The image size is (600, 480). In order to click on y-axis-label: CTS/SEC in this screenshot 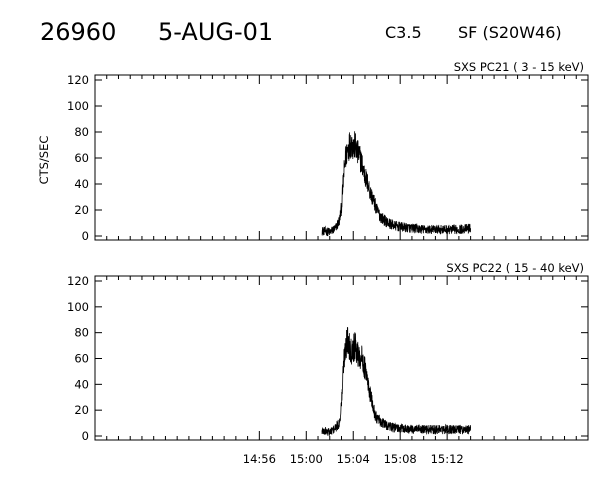, I will do `click(44, 160)`.